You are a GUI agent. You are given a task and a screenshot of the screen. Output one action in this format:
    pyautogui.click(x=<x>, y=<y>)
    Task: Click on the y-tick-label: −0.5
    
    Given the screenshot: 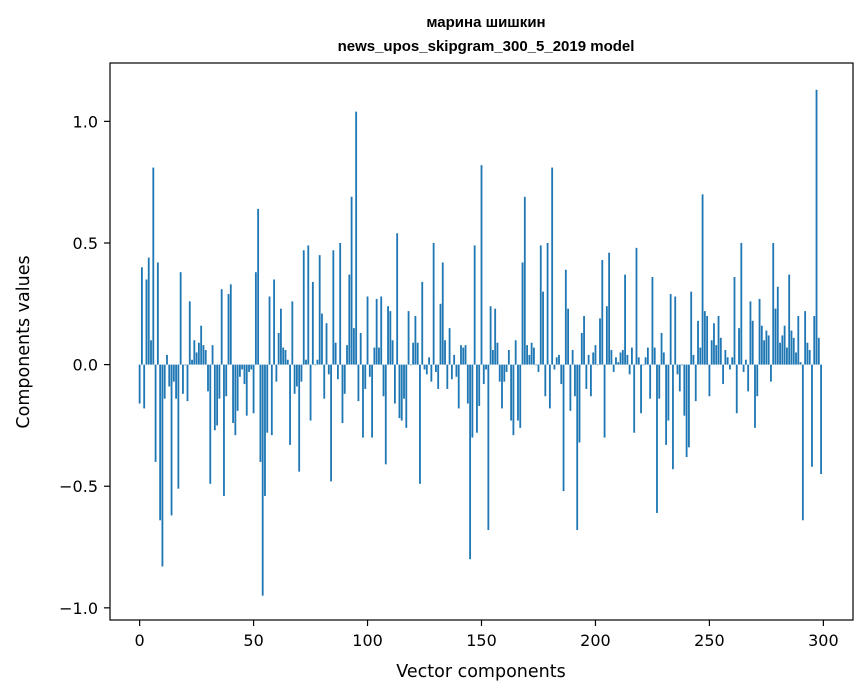 What is the action you would take?
    pyautogui.click(x=78, y=486)
    